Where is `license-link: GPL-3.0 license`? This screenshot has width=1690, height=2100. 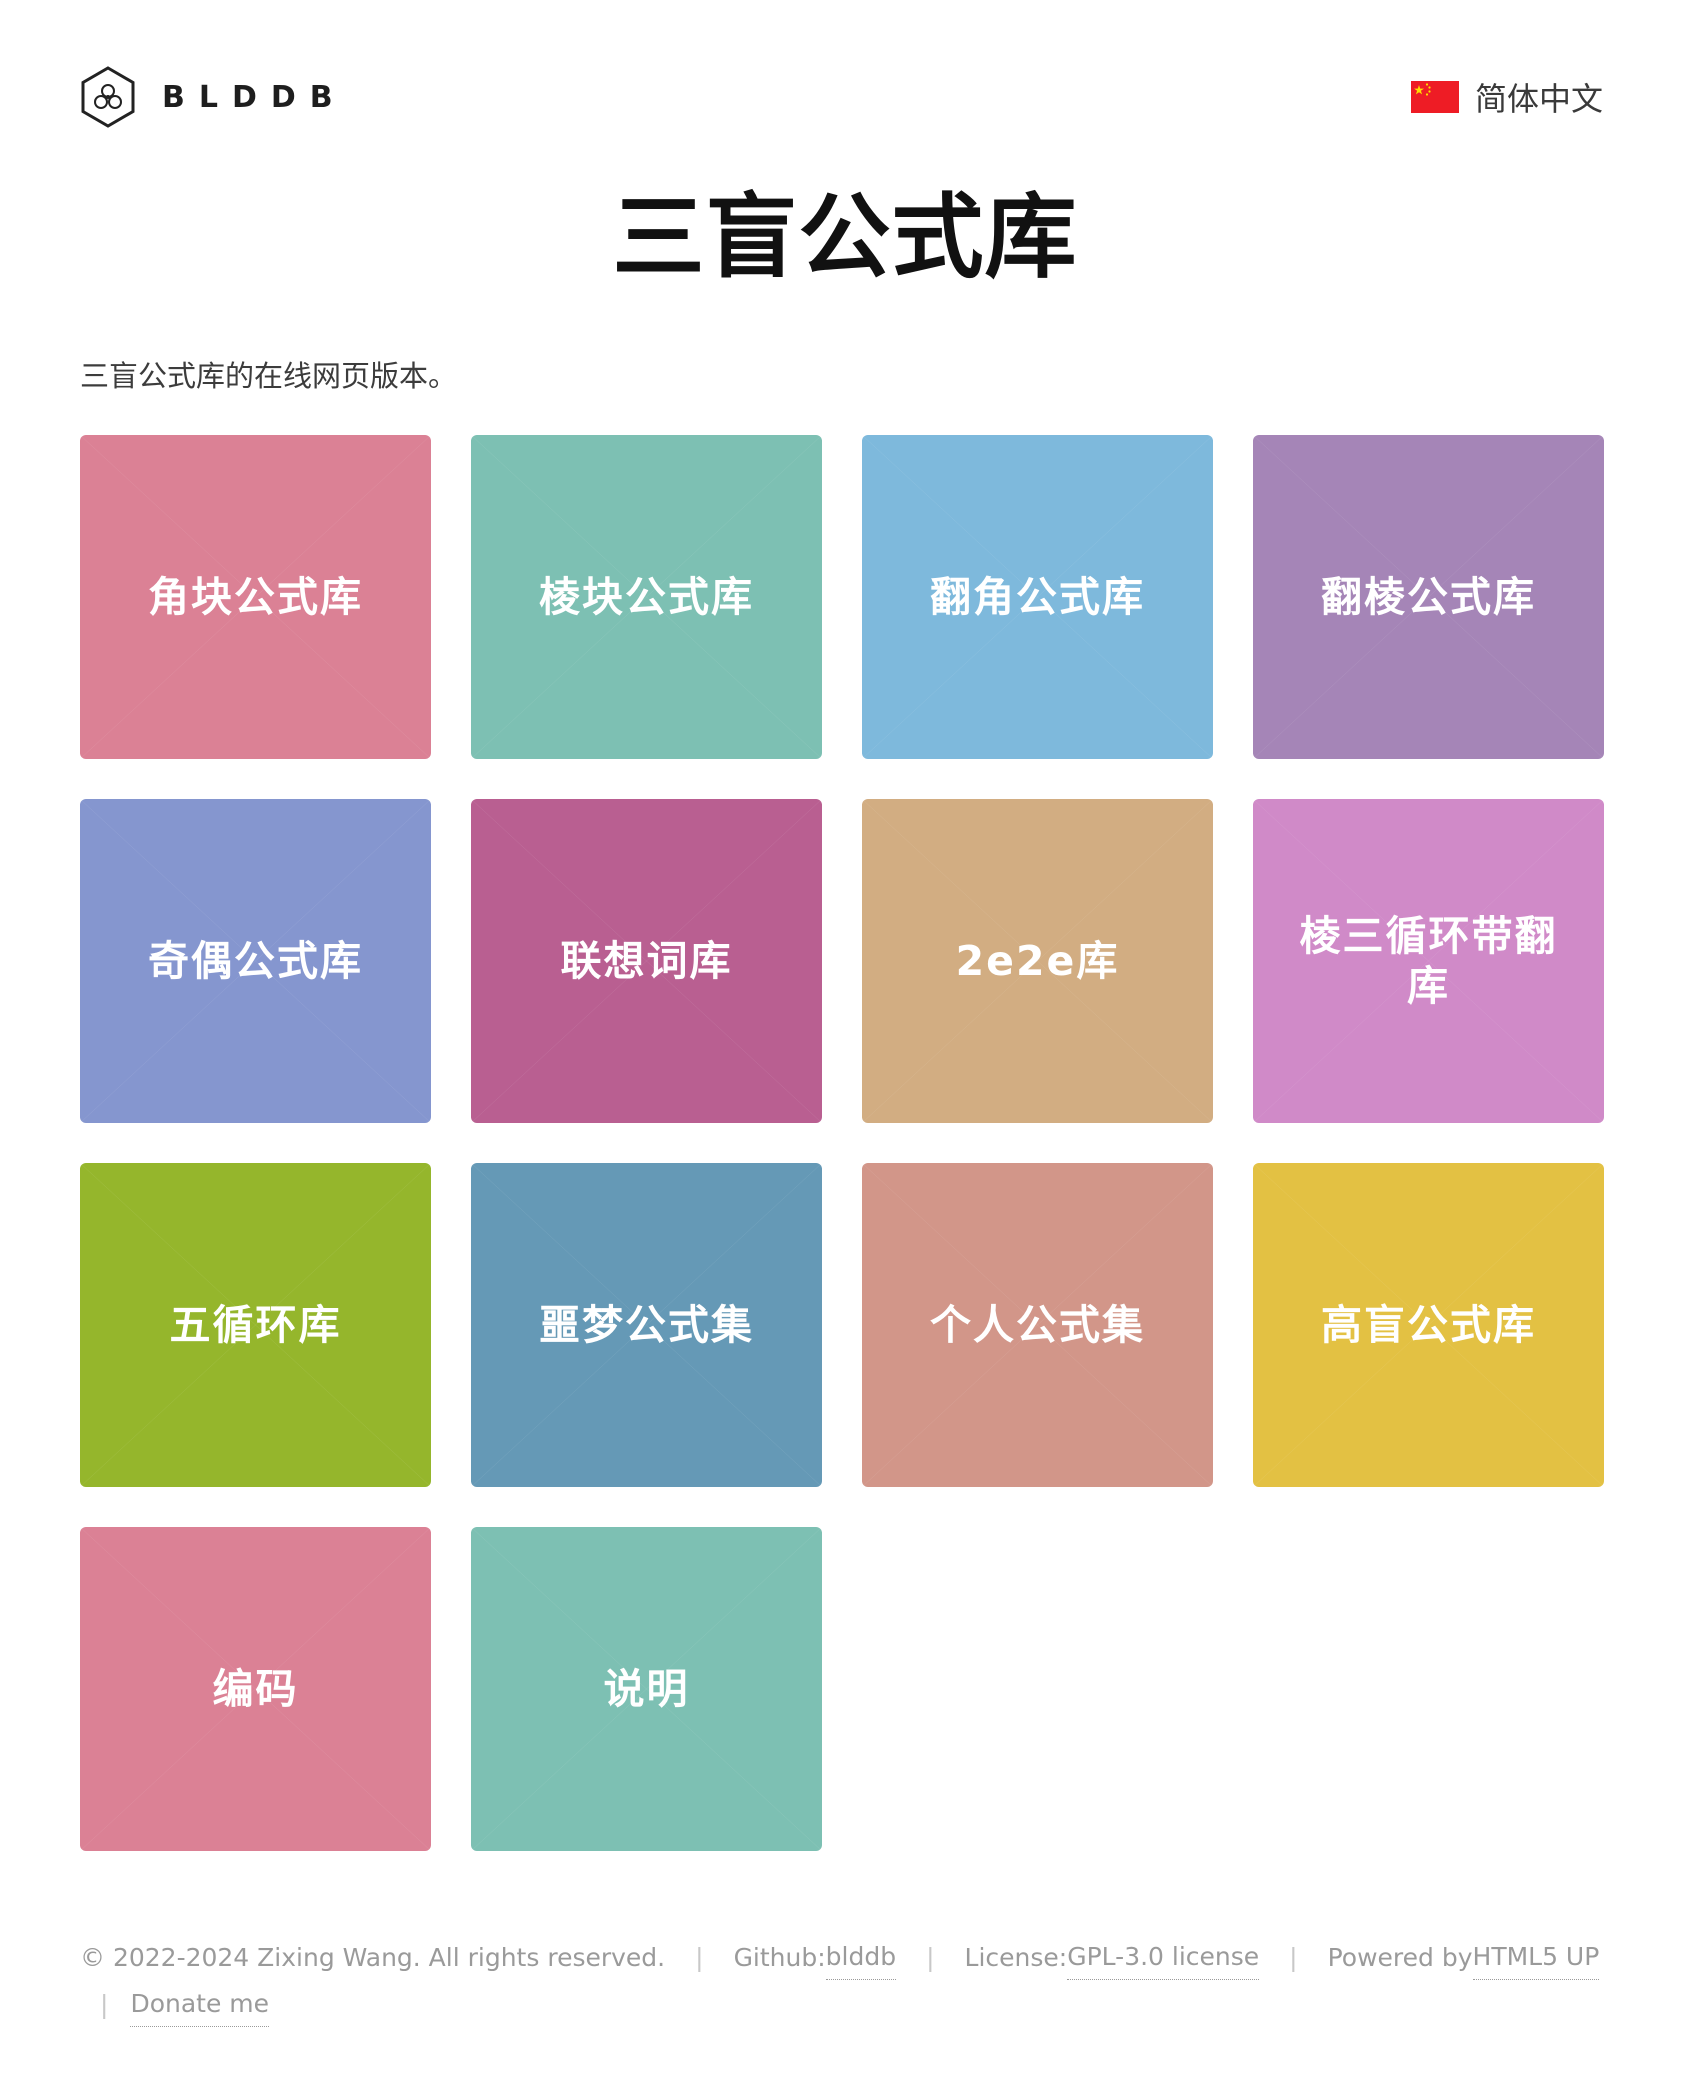
license-link: GPL-3.0 license is located at coordinates (1163, 1957).